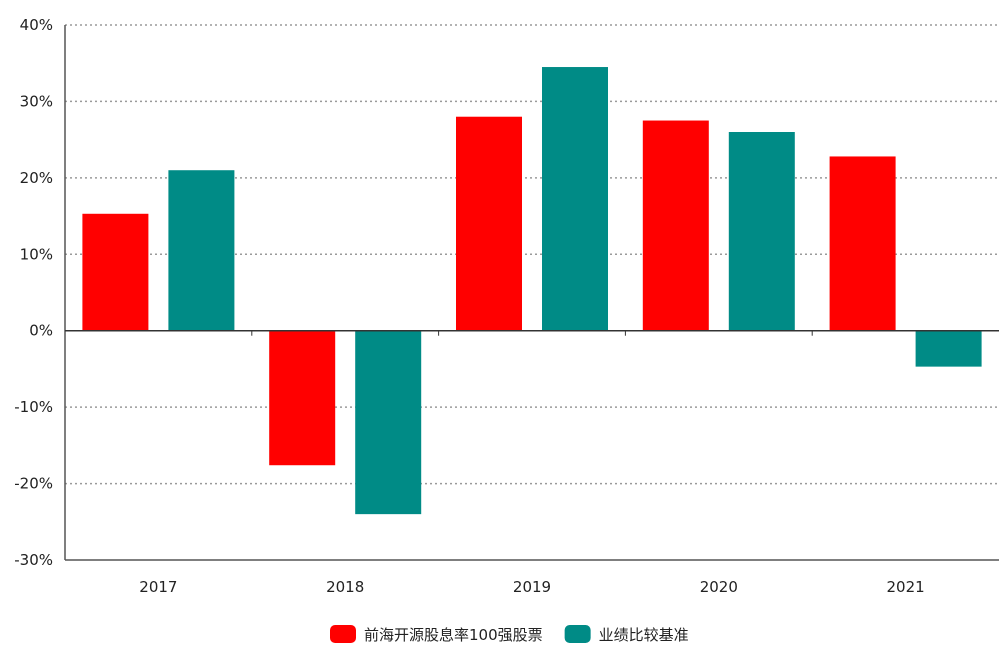  Describe the element at coordinates (719, 587) in the screenshot. I see `x-tick-label: 2020` at that location.